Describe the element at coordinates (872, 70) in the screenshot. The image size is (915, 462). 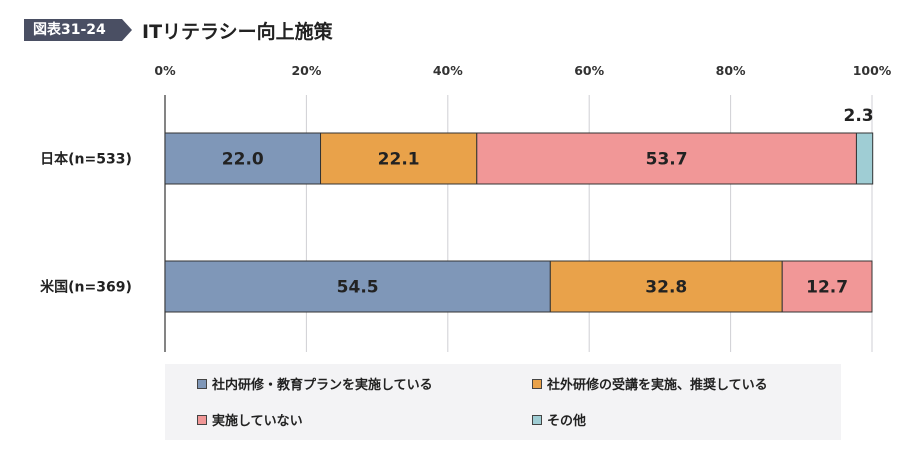
I see `x-tick-label: 100%` at that location.